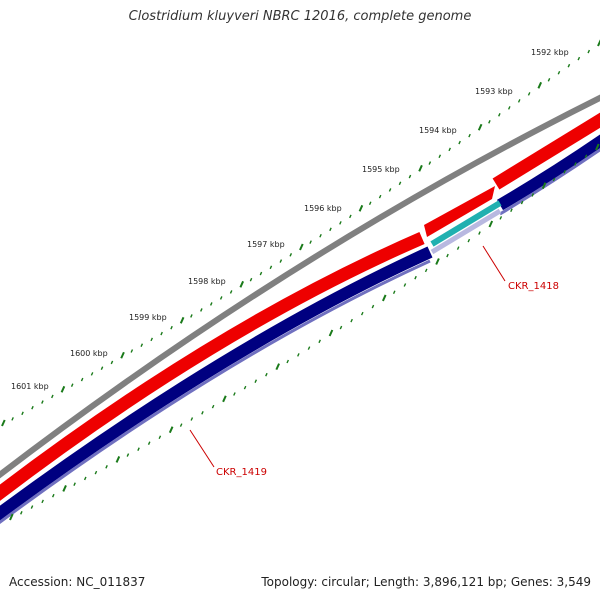  Describe the element at coordinates (549, 182) in the screenshot. I see `outer-band-upper` at that location.